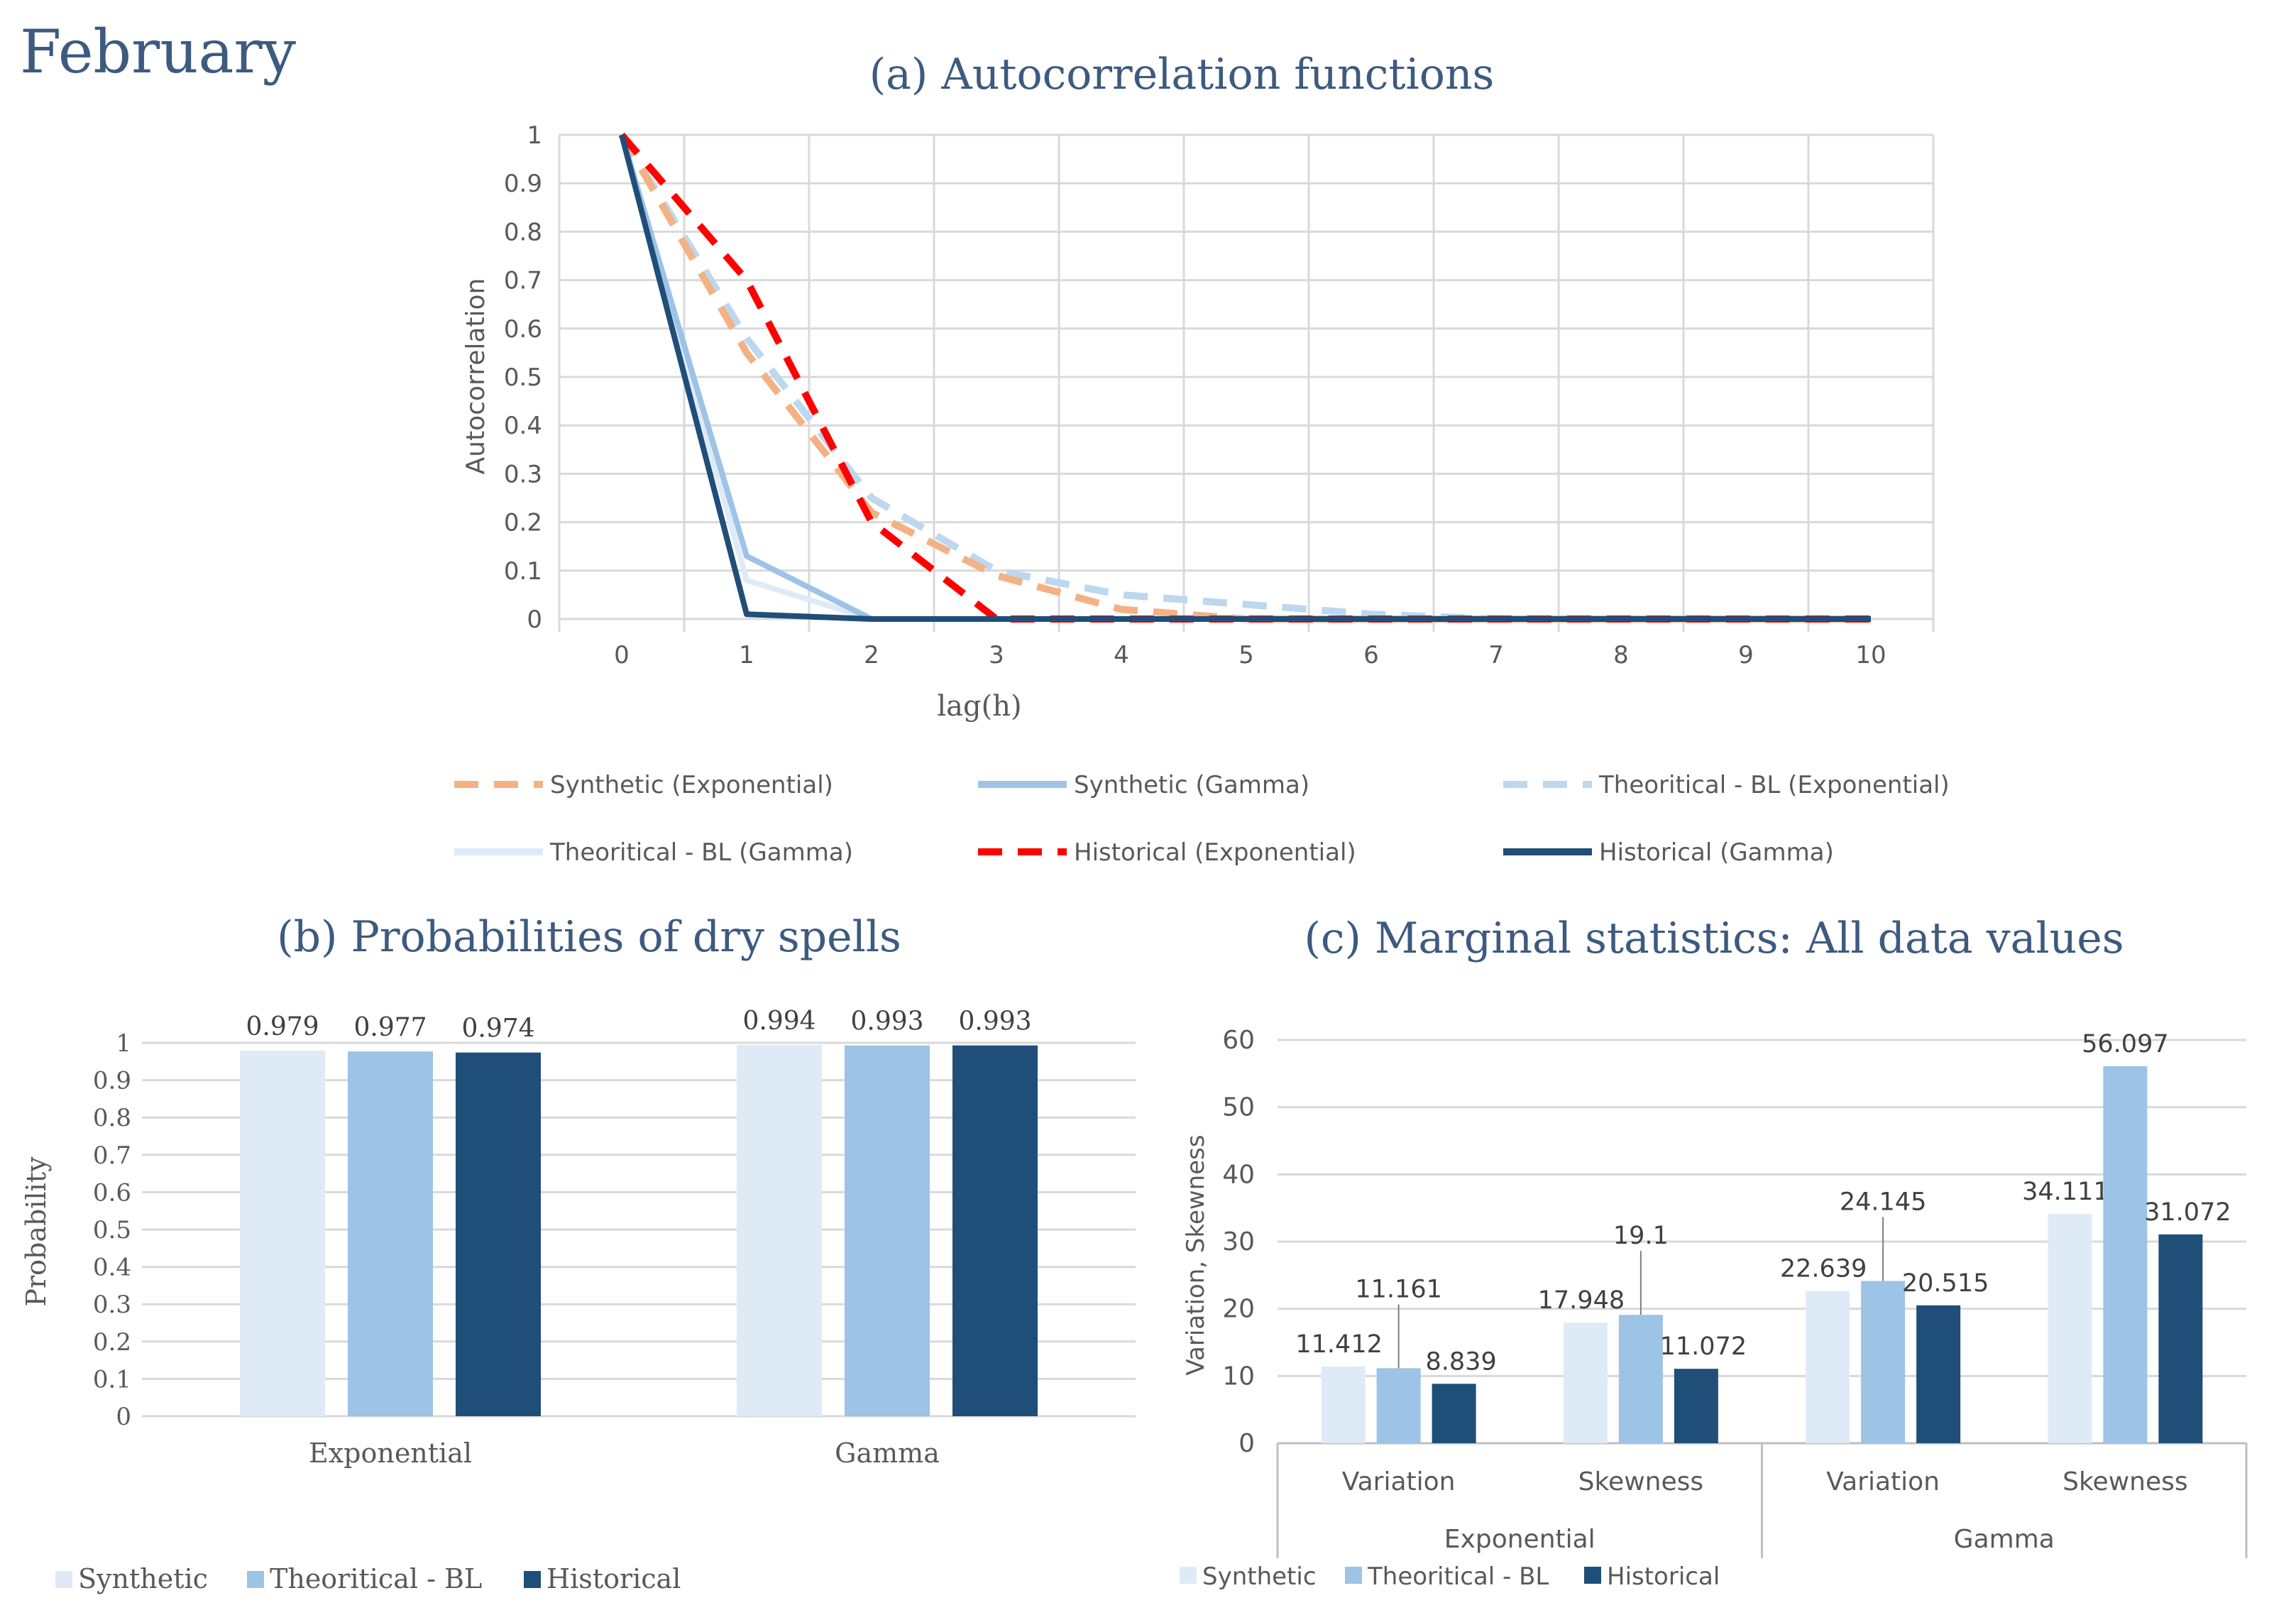  Describe the element at coordinates (1945, 1283) in the screenshot. I see `marg-bar-label: 20.515` at that location.